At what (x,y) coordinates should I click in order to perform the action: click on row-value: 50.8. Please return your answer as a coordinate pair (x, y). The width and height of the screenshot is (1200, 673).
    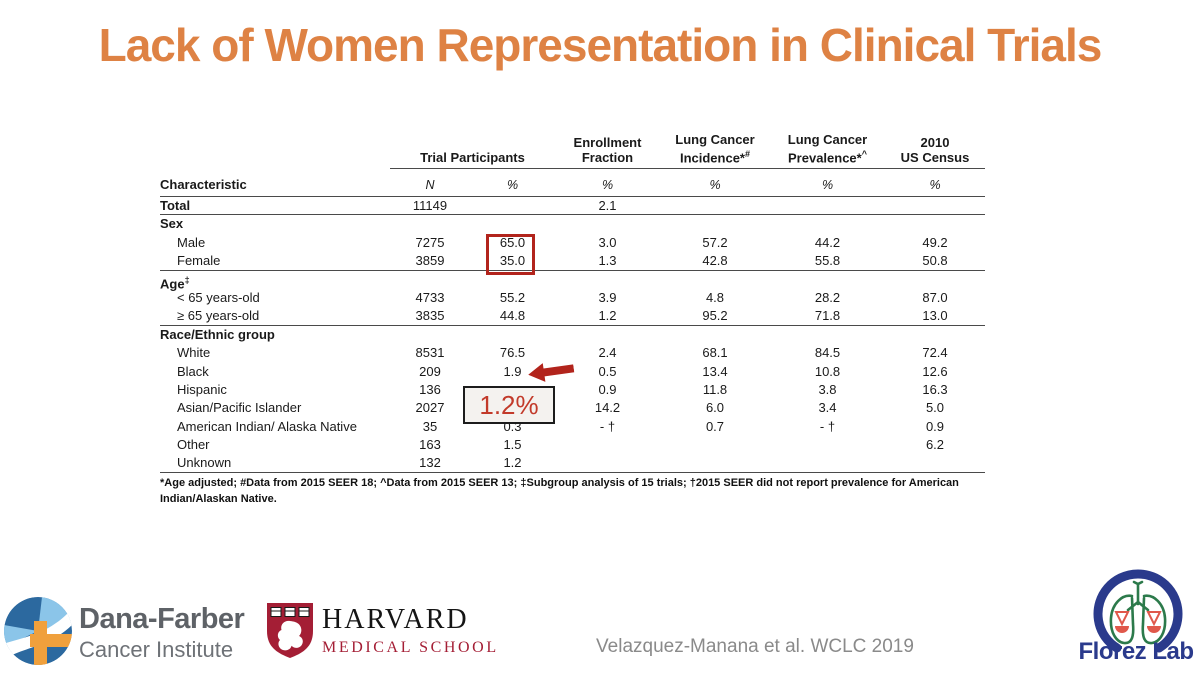
    Looking at the image, I should click on (935, 261).